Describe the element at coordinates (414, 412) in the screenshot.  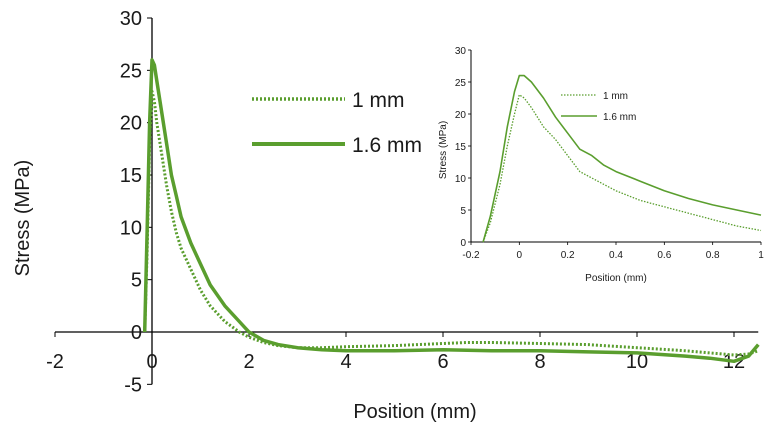
I see `main-x-axis-title: Position (mm)` at that location.